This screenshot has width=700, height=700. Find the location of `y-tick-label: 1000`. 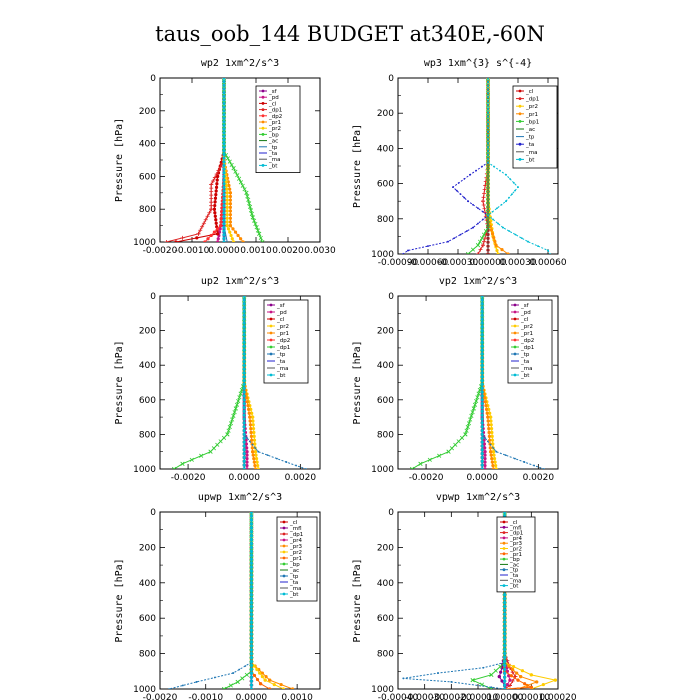

y-tick-label: 1000 is located at coordinates (382, 255).